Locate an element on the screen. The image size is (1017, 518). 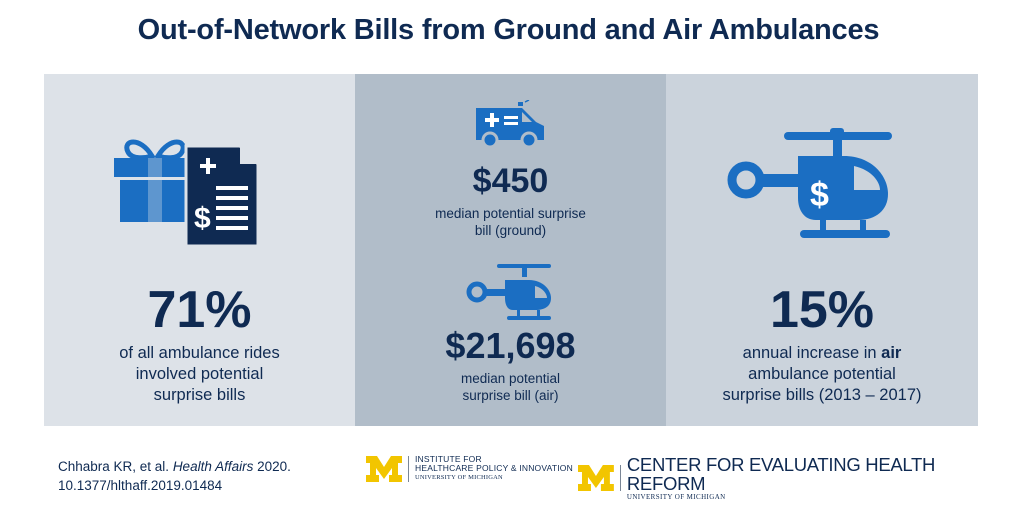
citation-doi: 10.1377/hlthaff.2019.01484 is located at coordinates (140, 485).